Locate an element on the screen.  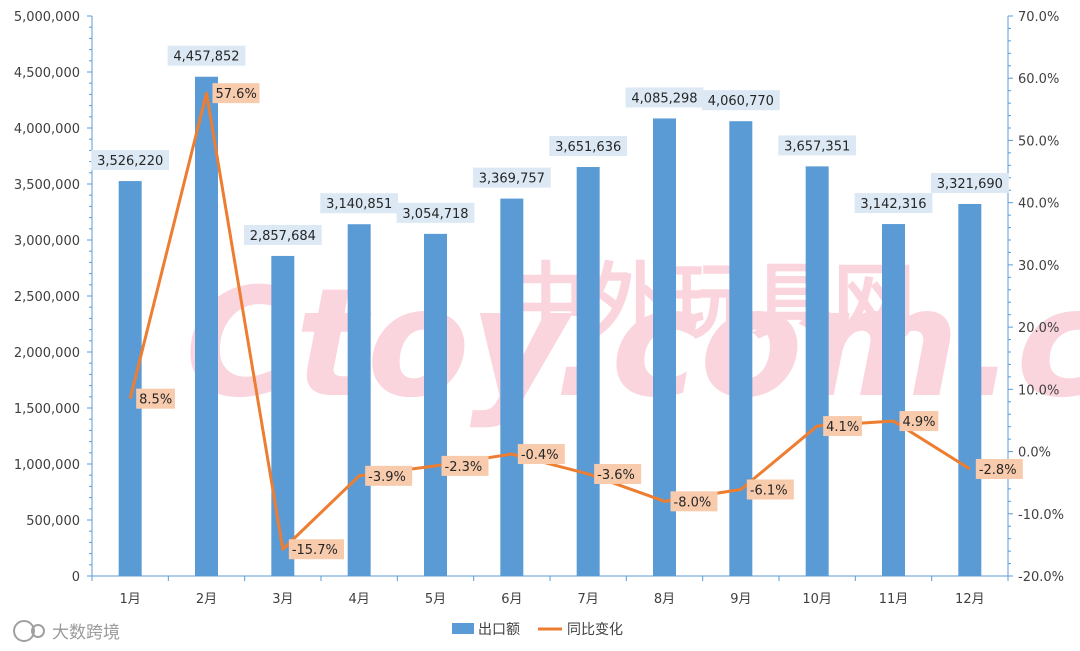
y-right-tick-label: -10.0% is located at coordinates (1041, 515).